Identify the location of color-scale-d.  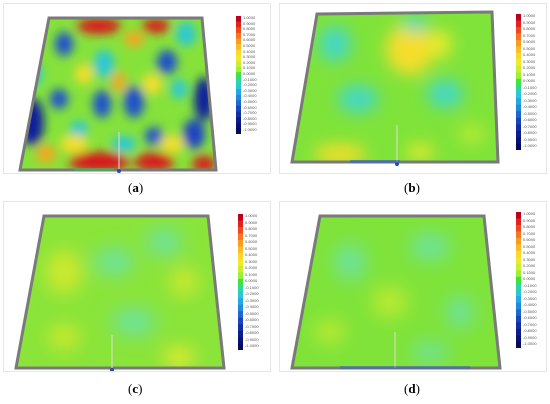
(518, 280).